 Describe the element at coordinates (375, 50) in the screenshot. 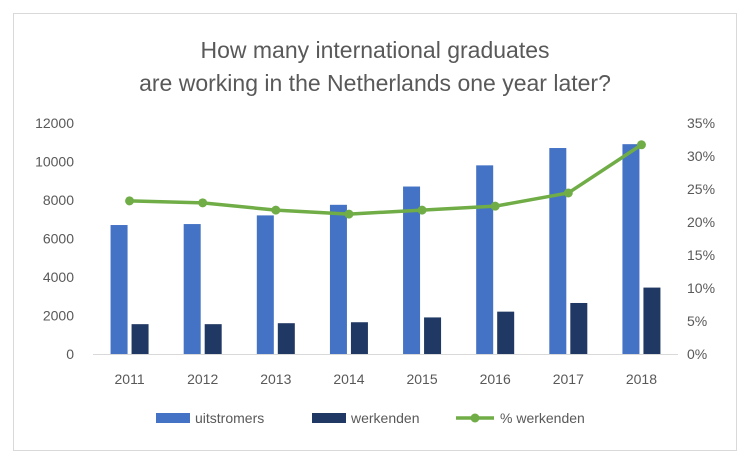

I see `chart-title-line-1: How many international graduates` at that location.